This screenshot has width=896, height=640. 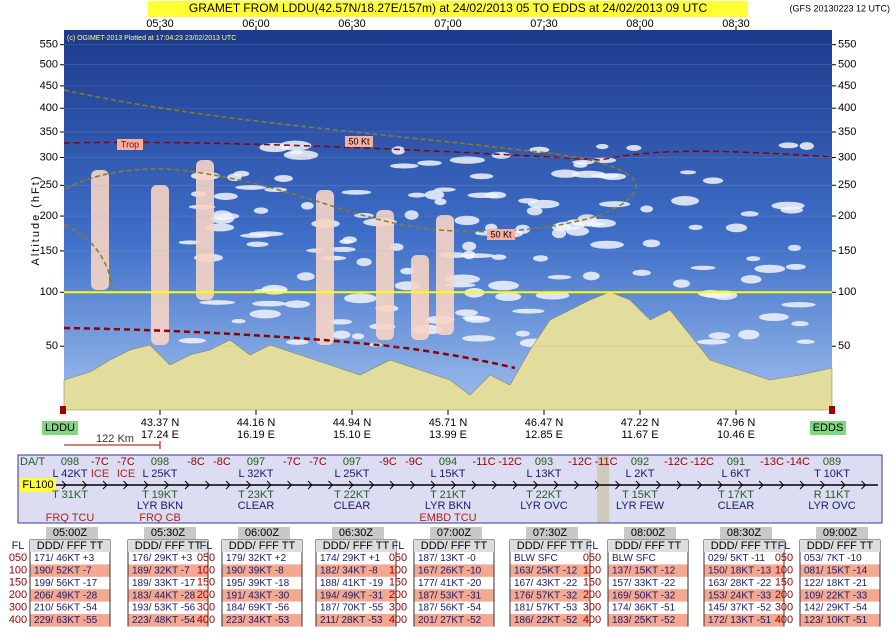 What do you see at coordinates (49, 45) in the screenshot?
I see `y-tick-label: 550` at bounding box center [49, 45].